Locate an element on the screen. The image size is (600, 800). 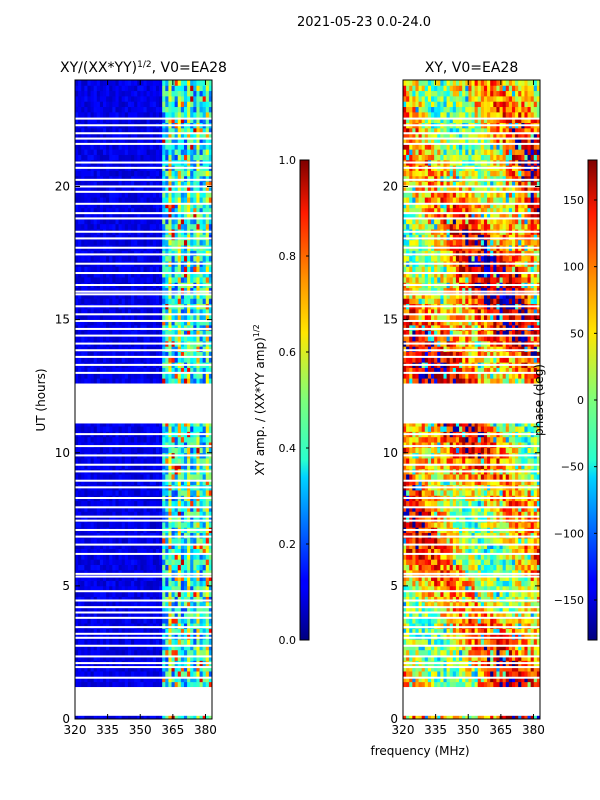
amplitude-panel-title: XY/(XX*YY)1/2, V0=EA28 is located at coordinates (143, 68).